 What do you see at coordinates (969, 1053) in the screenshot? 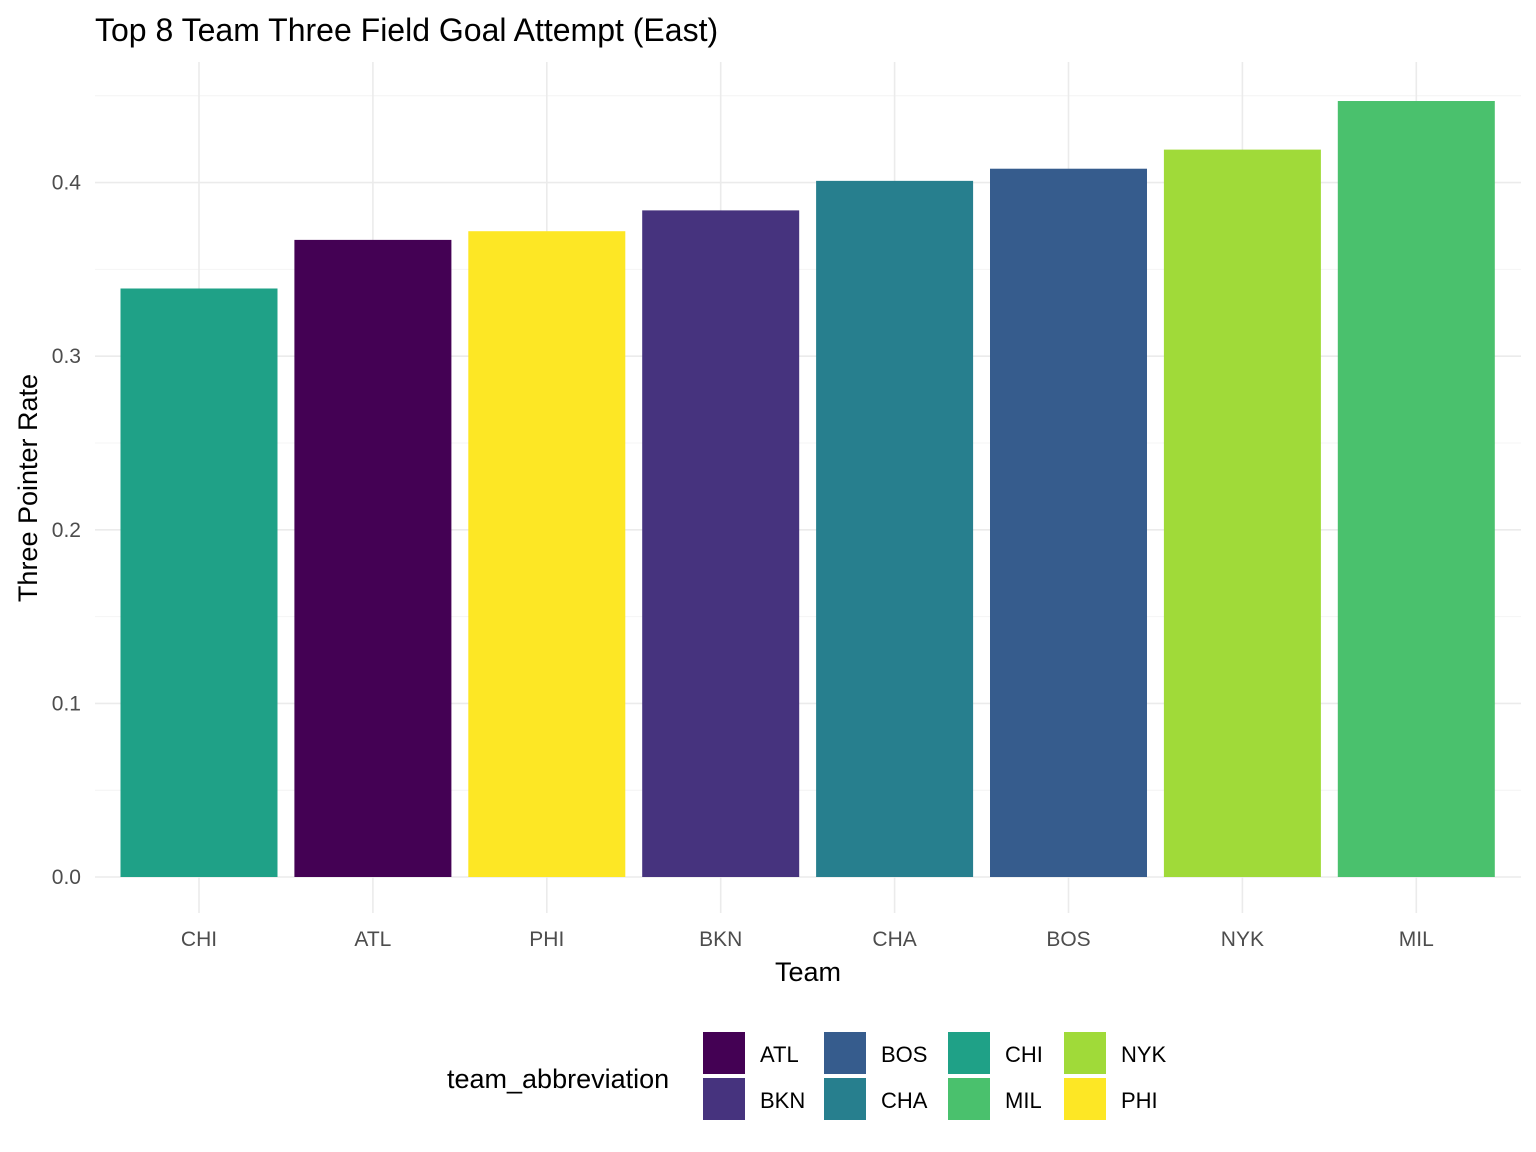
I see `legend-key-chi` at bounding box center [969, 1053].